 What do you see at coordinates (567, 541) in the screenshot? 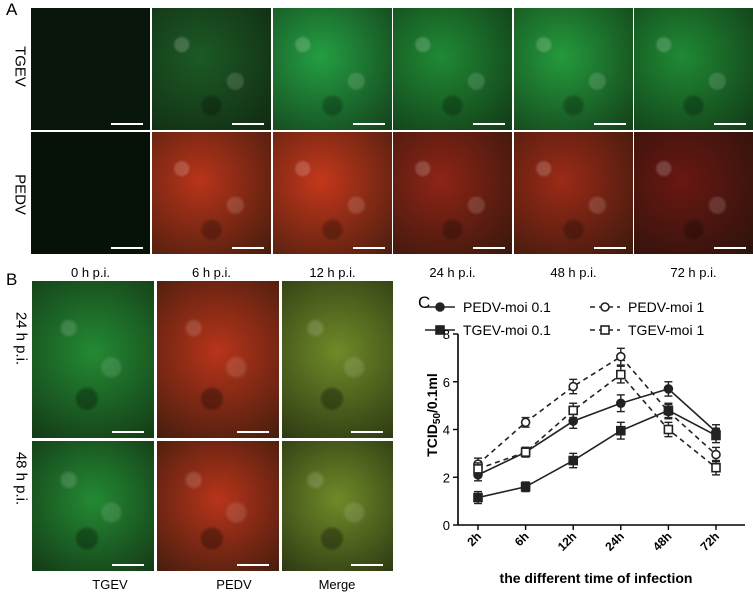
I see `x-tick-label: 12h` at bounding box center [567, 541].